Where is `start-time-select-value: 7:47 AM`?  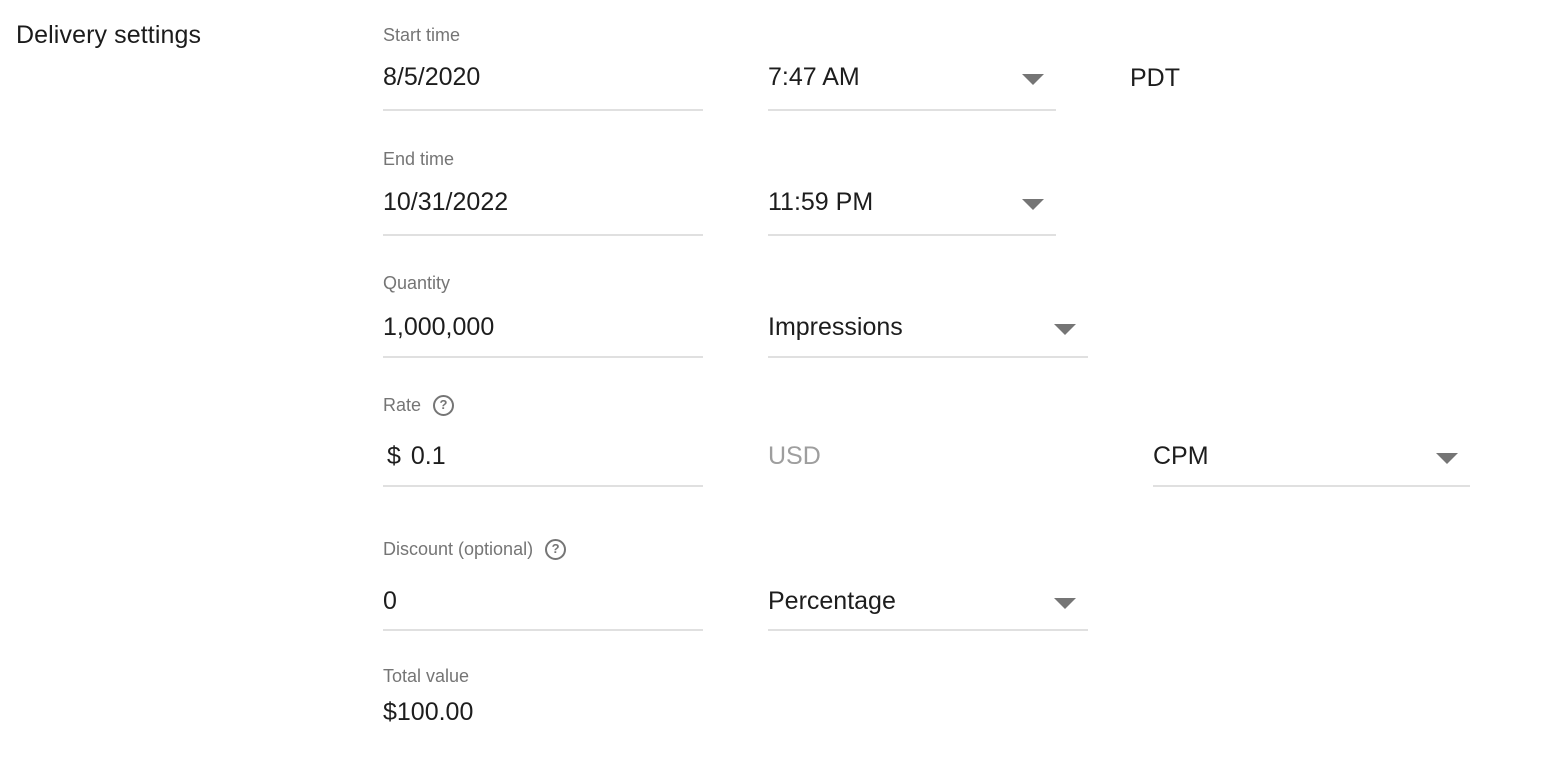
start-time-select-value: 7:47 AM is located at coordinates (814, 77).